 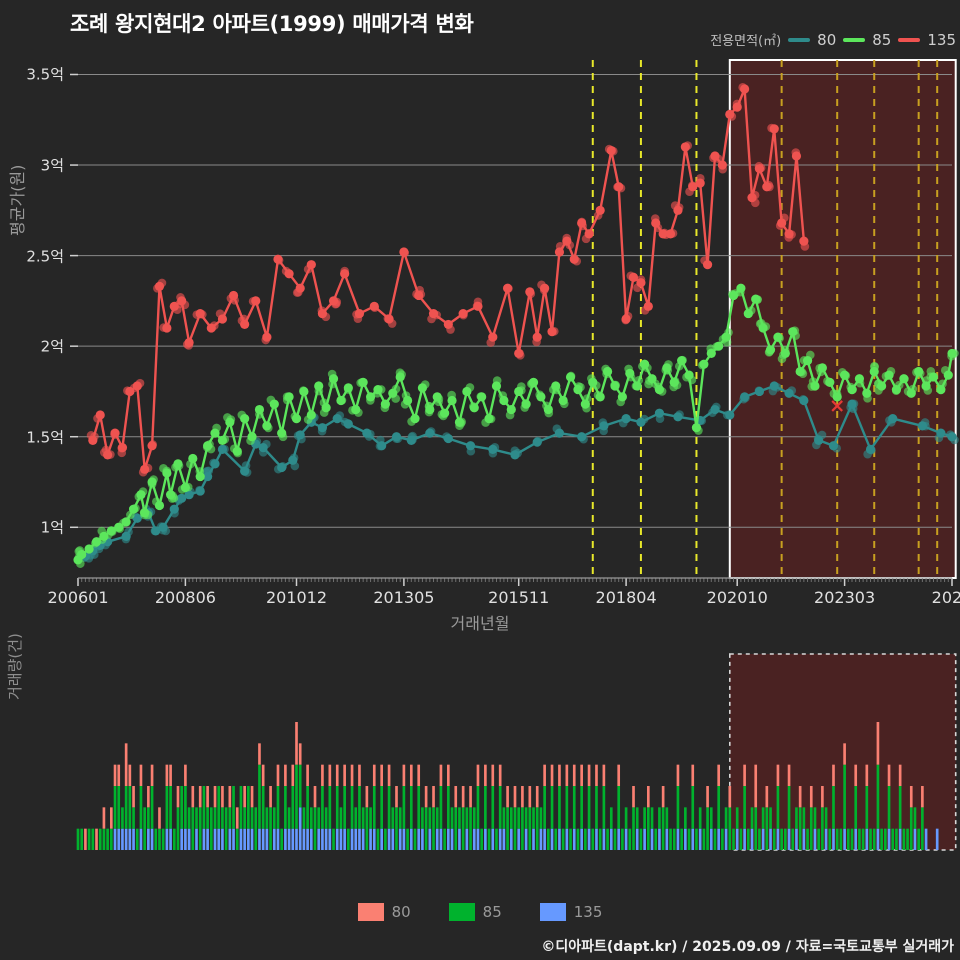 I want to click on main-xtick-label: 2025, so click(x=945, y=597).